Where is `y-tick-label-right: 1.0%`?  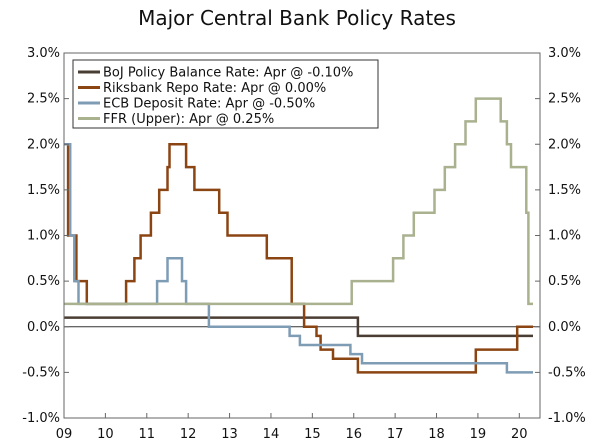
y-tick-label-right: 1.0% is located at coordinates (564, 236).